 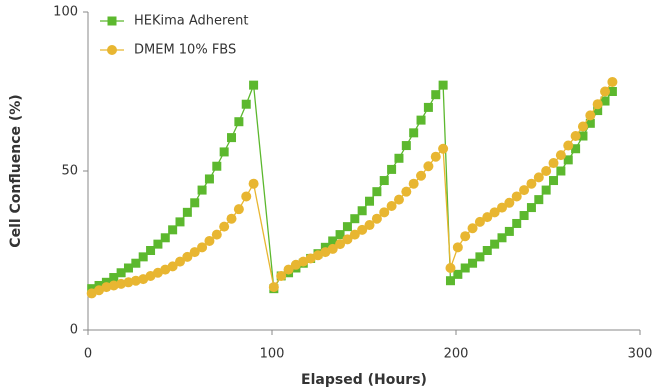 What do you see at coordinates (185, 50) in the screenshot?
I see `legend-label: DMEM 10% FBS` at bounding box center [185, 50].